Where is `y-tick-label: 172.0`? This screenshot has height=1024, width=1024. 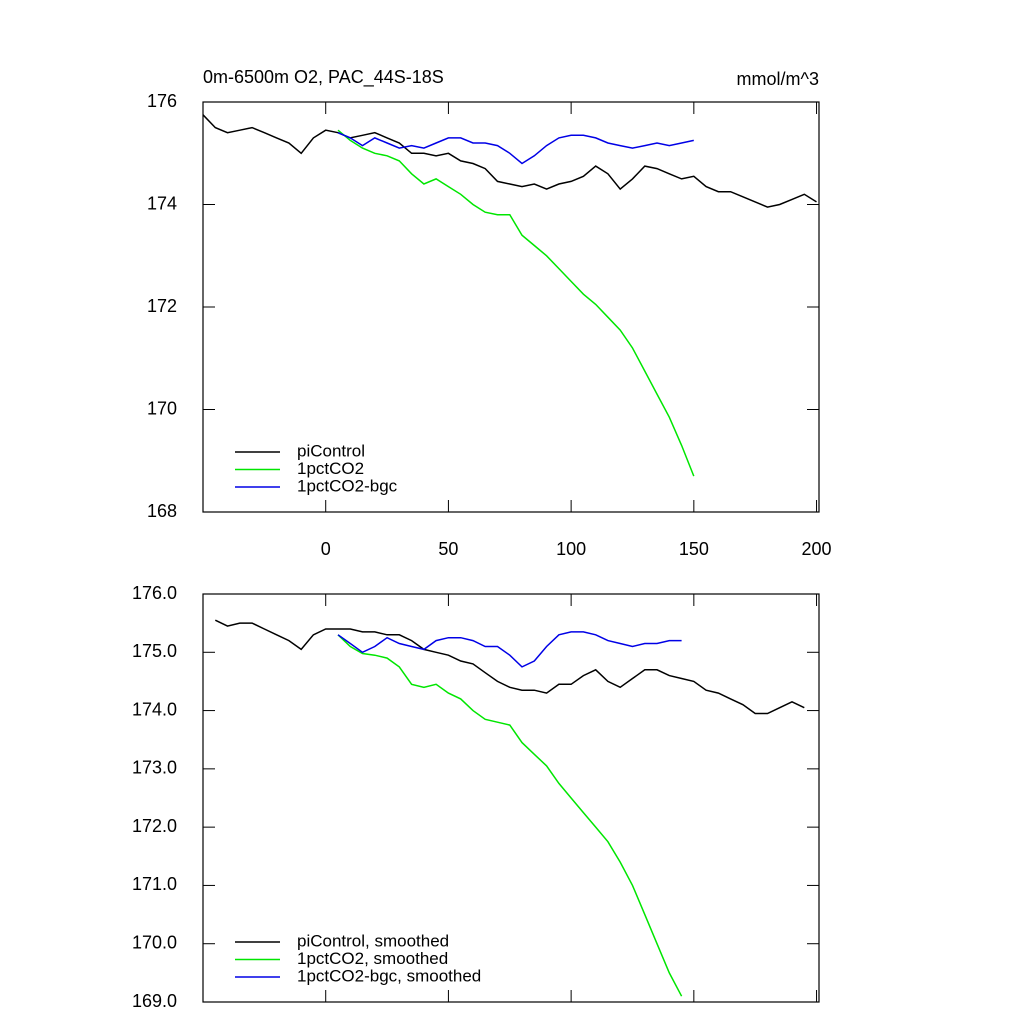 y-tick-label: 172.0 is located at coordinates (154, 826).